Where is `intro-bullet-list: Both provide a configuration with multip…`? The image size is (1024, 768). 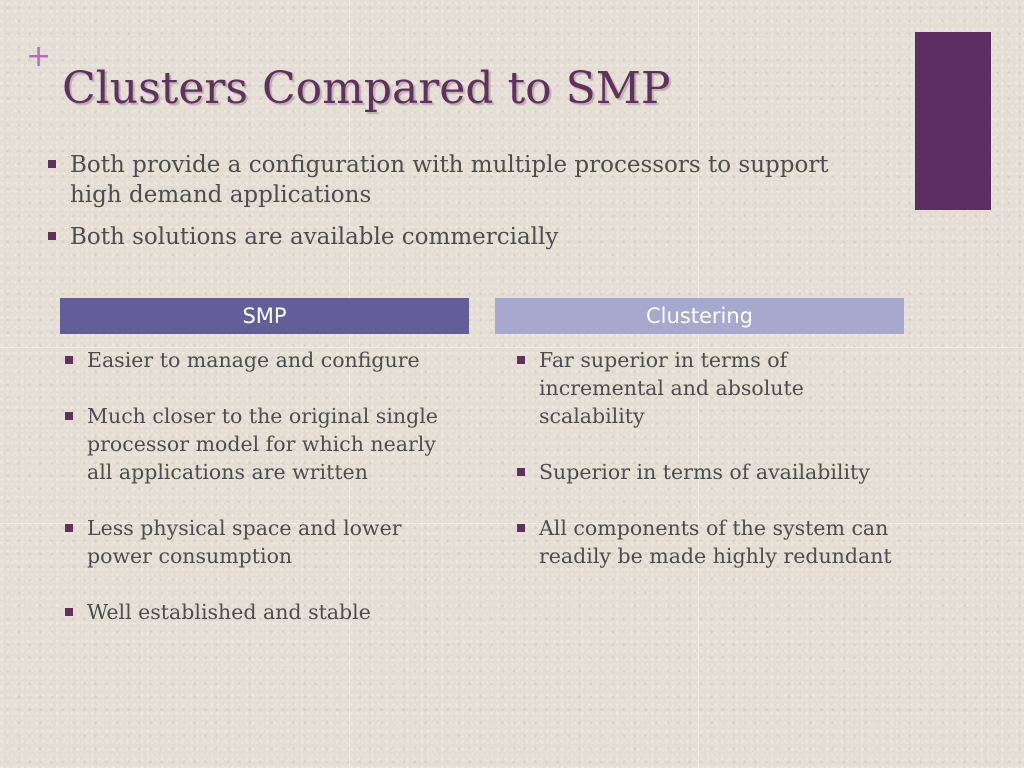
intro-bullet-list: Both provide a configuration with multip… is located at coordinates (446, 207).